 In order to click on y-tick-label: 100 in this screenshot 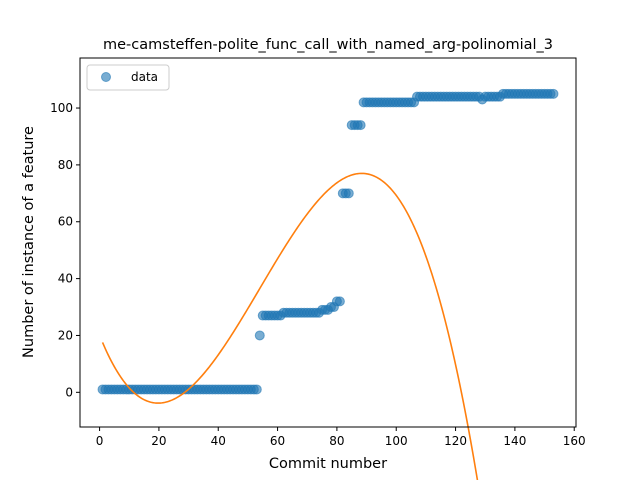, I will do `click(61, 108)`.